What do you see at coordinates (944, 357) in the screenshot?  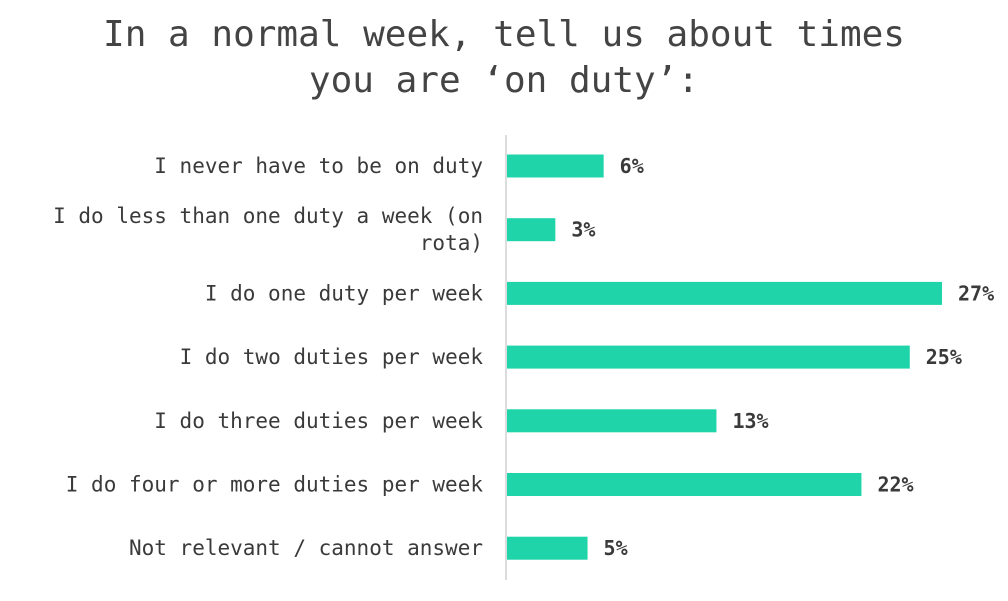 I see `value-label: 25%` at bounding box center [944, 357].